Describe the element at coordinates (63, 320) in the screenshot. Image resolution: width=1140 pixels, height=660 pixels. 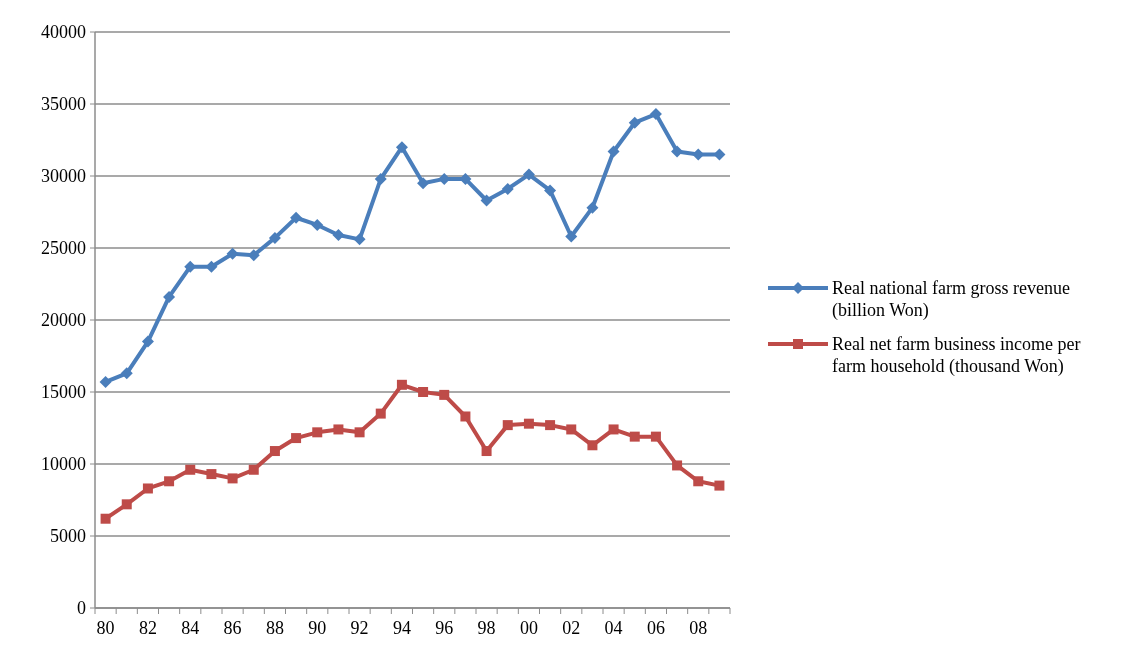
I see `y-tick-label: 20000` at that location.